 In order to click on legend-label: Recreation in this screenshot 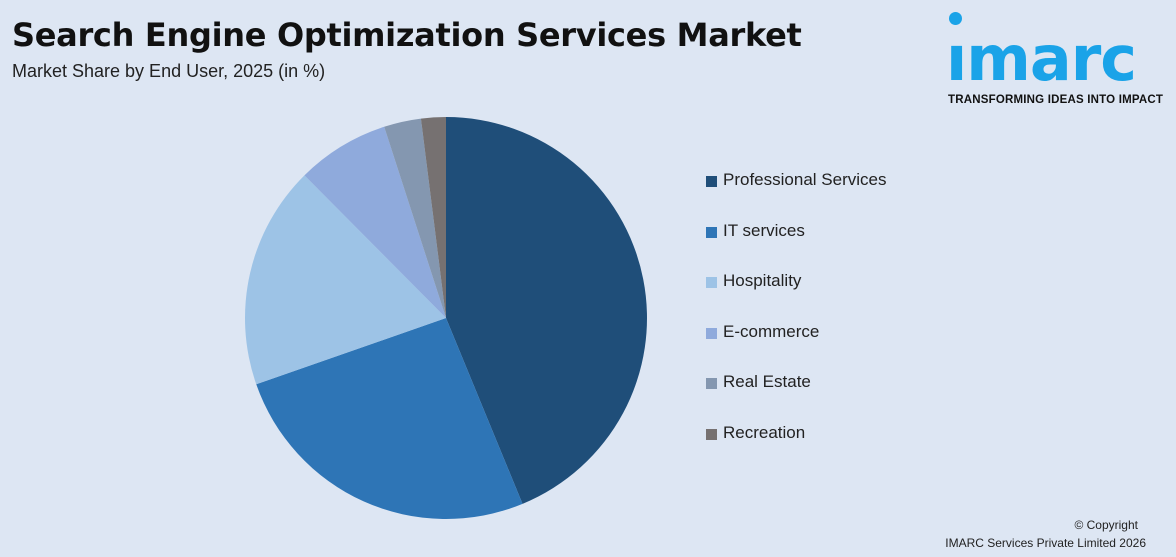, I will do `click(764, 432)`.